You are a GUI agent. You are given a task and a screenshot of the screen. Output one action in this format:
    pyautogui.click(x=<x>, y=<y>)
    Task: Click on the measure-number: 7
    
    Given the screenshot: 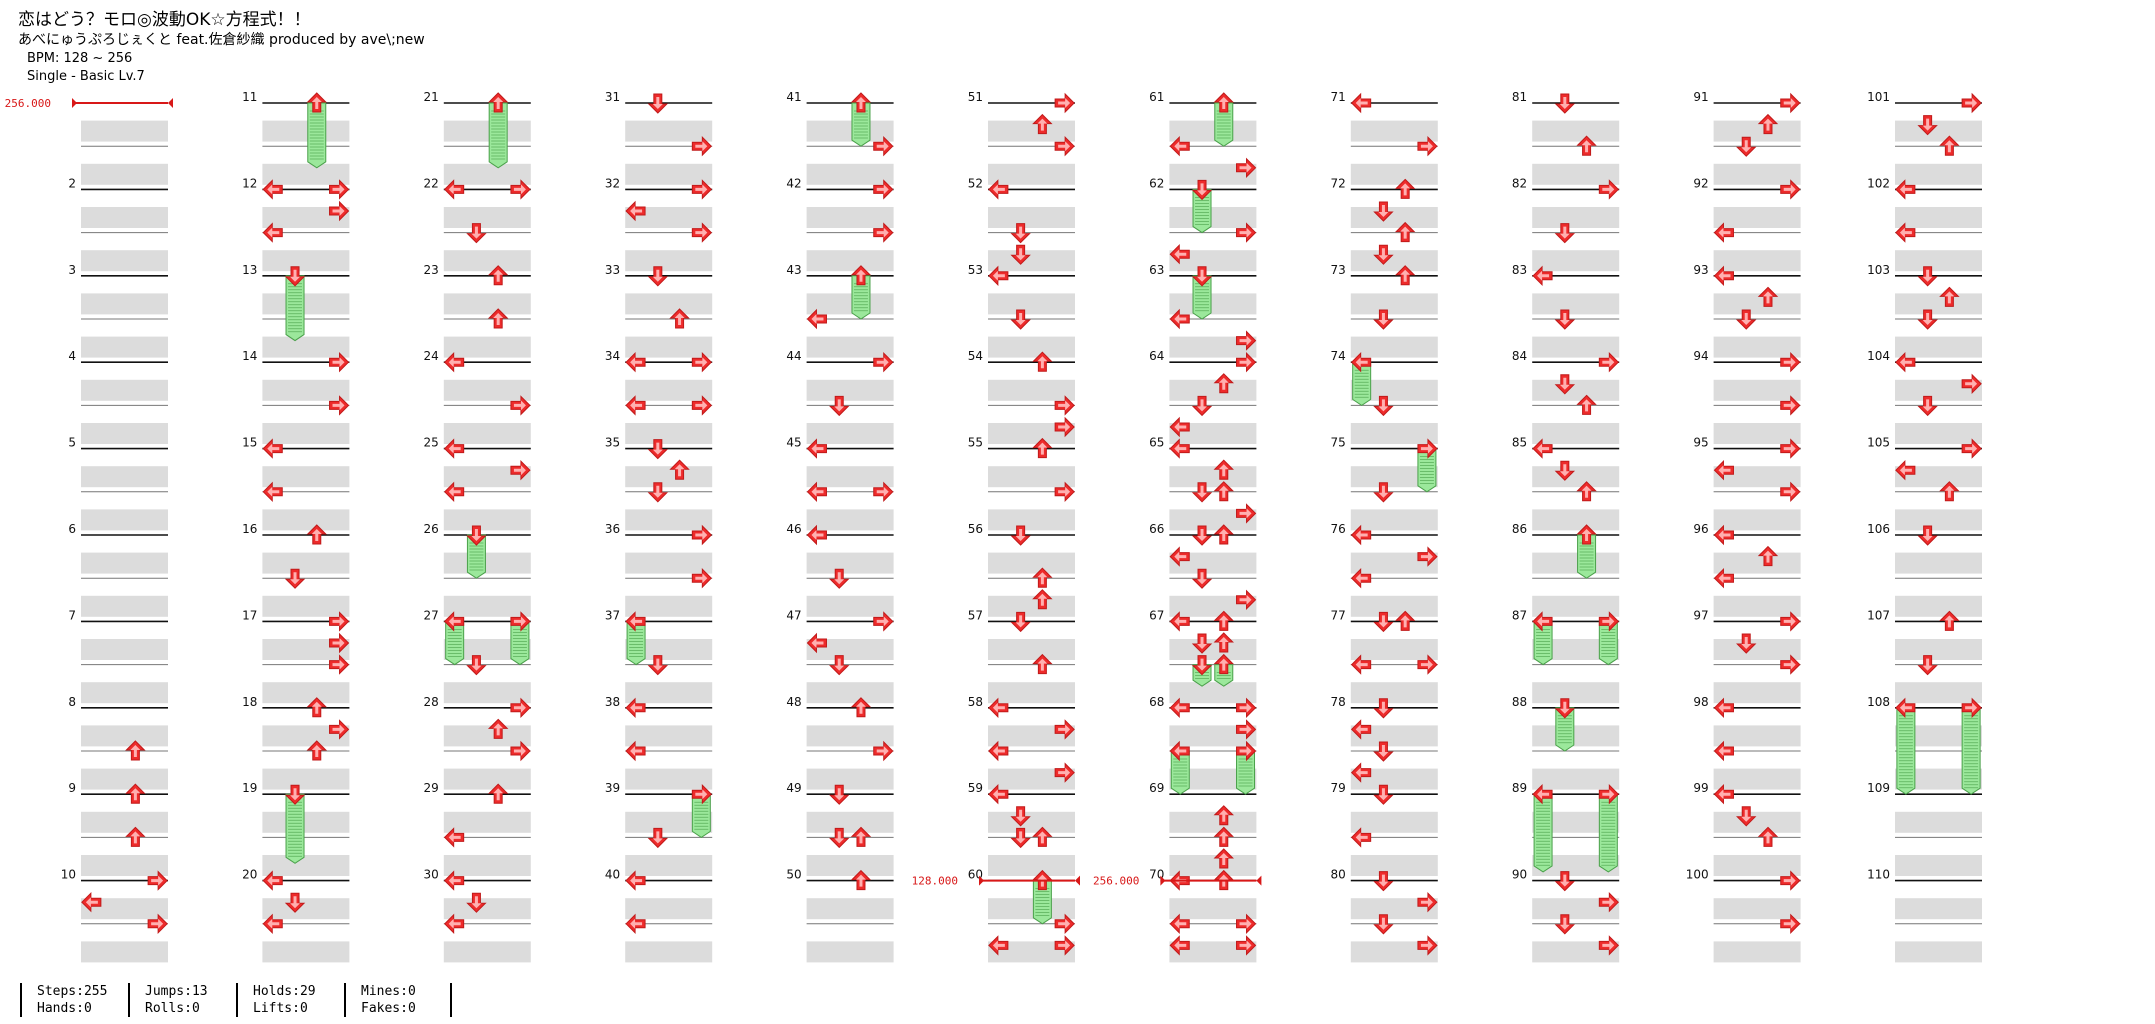 What is the action you would take?
    pyautogui.click(x=72, y=615)
    